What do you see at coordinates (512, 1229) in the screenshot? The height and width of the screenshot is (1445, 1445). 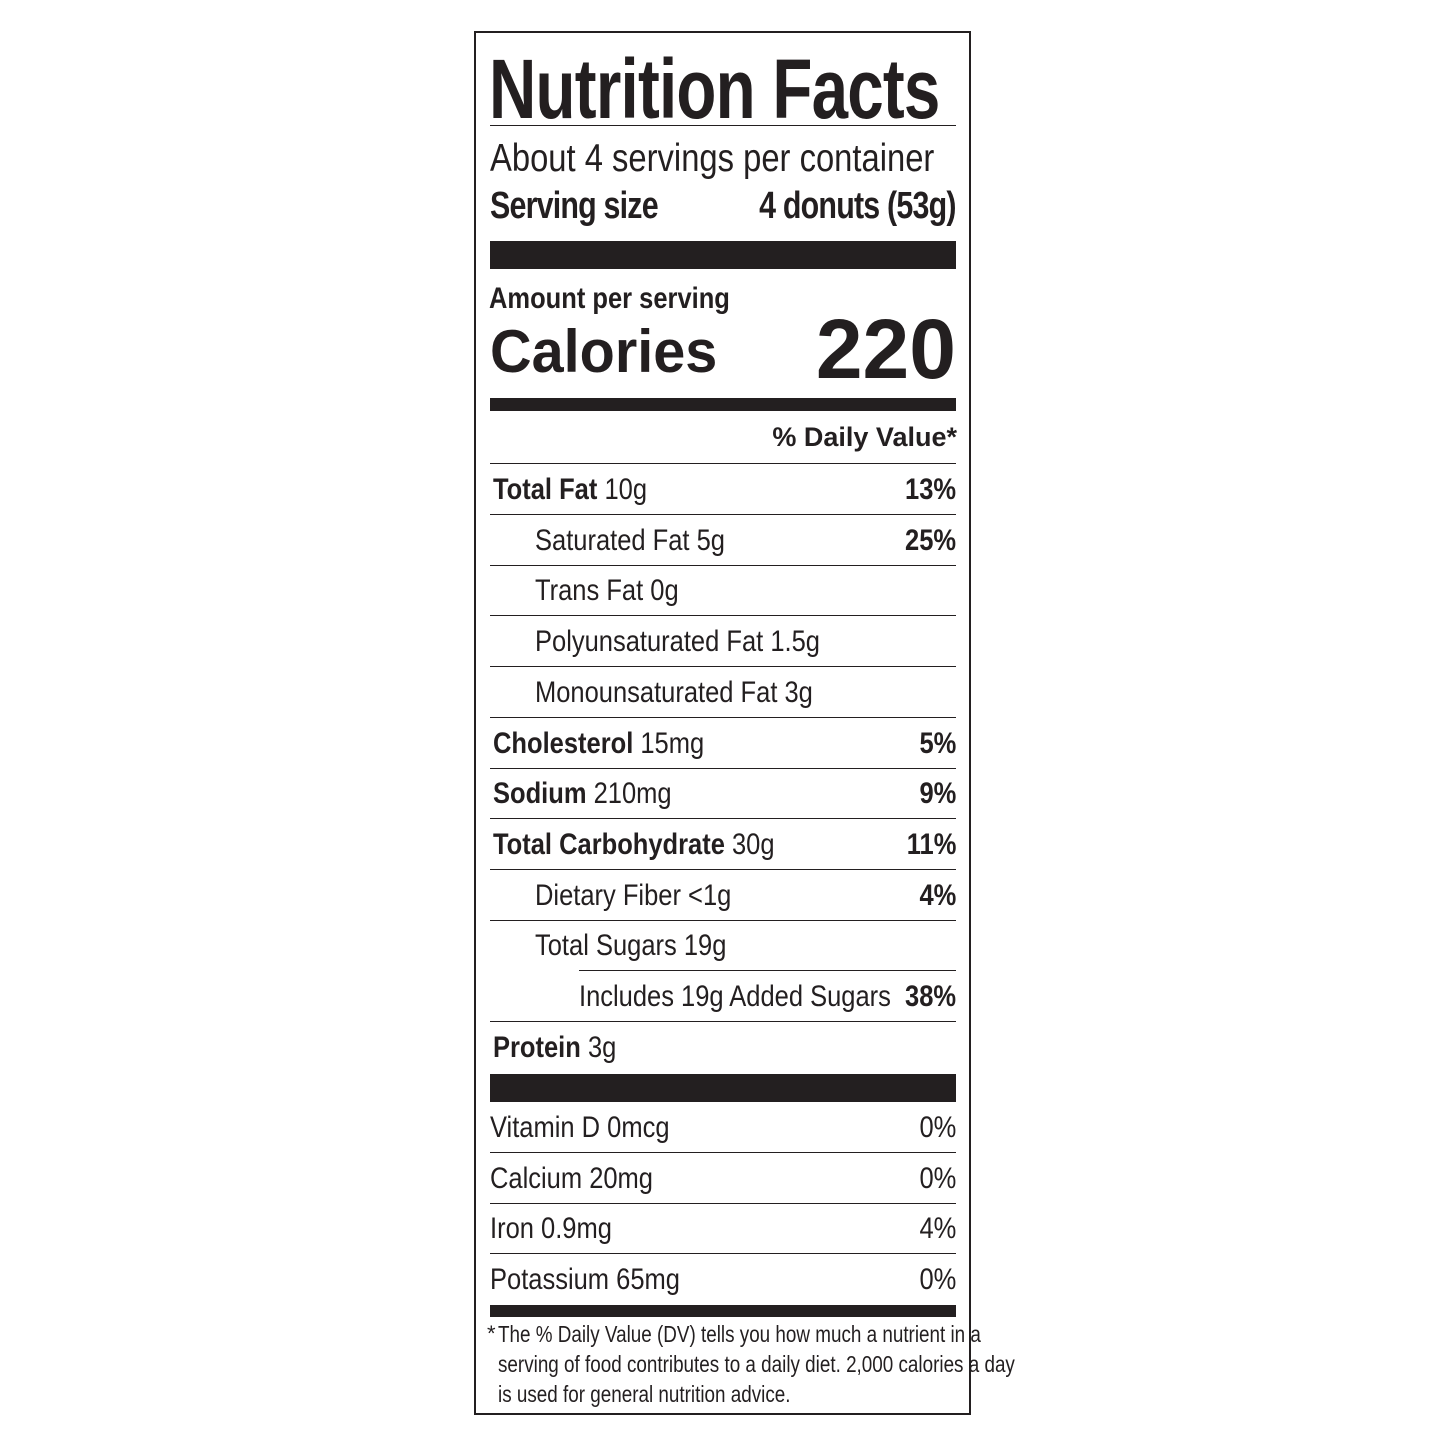 I see `vitamin-label: Iron` at bounding box center [512, 1229].